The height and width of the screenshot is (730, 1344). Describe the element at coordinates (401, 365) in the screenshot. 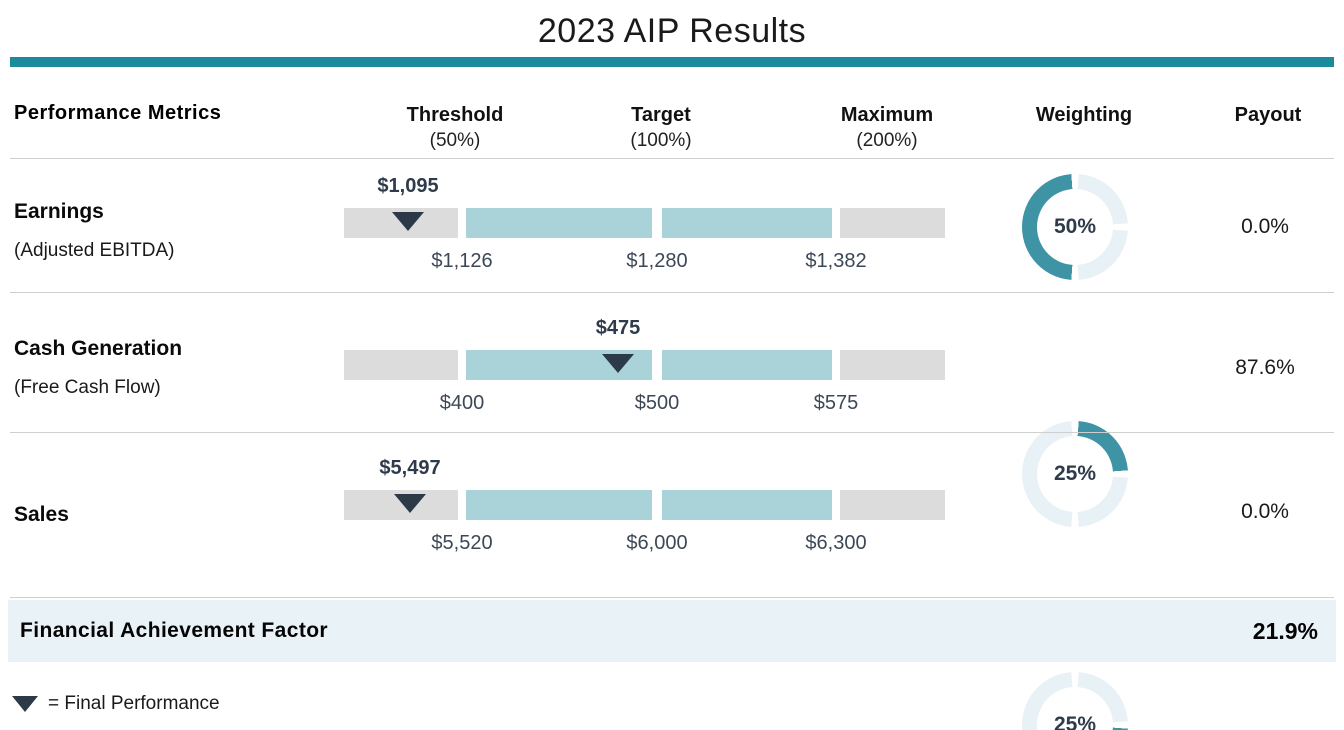

I see `bar-segment-below-threshold` at that location.